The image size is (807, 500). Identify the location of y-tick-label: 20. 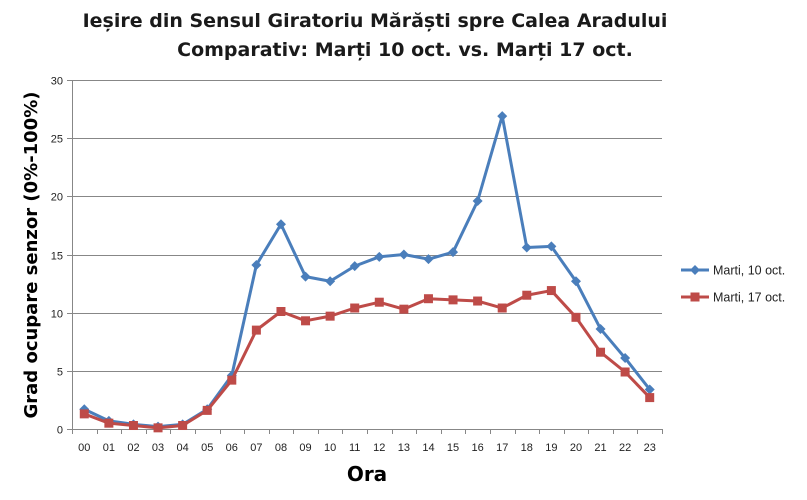
(57, 198).